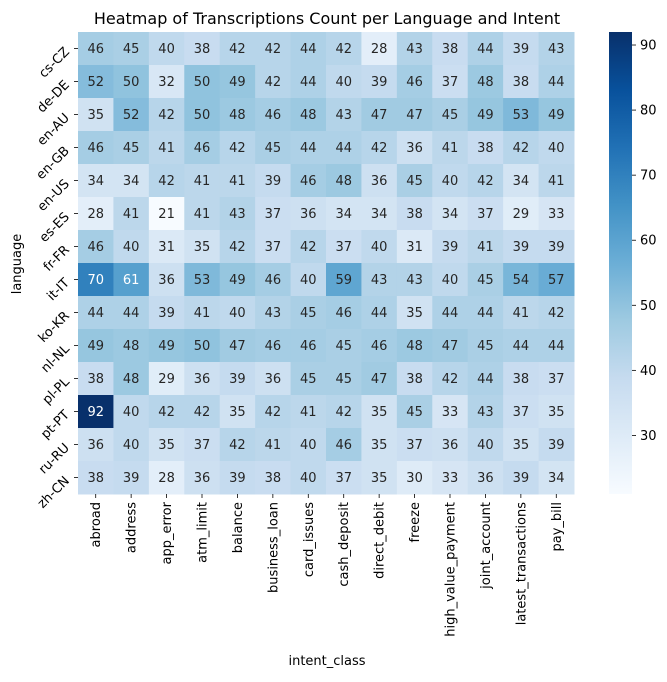  I want to click on x-tick-label: atm_limit, so click(203, 532).